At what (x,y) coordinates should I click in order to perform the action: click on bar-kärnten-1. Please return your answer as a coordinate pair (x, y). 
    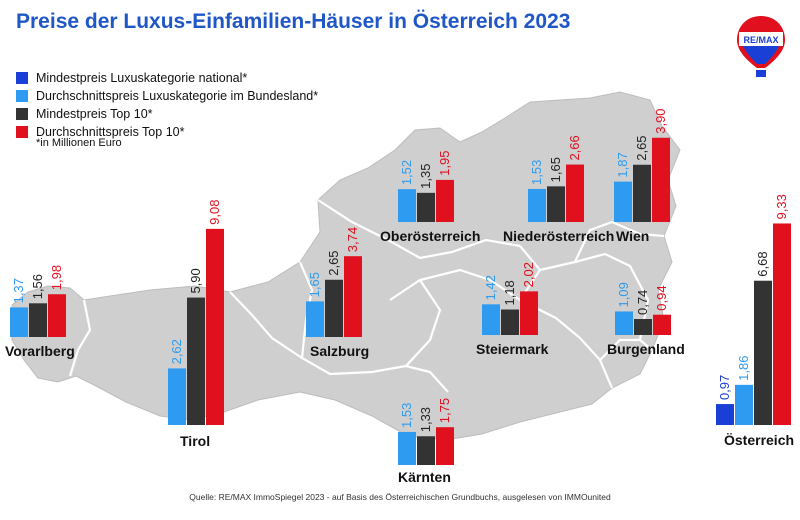
    Looking at the image, I should click on (426, 450).